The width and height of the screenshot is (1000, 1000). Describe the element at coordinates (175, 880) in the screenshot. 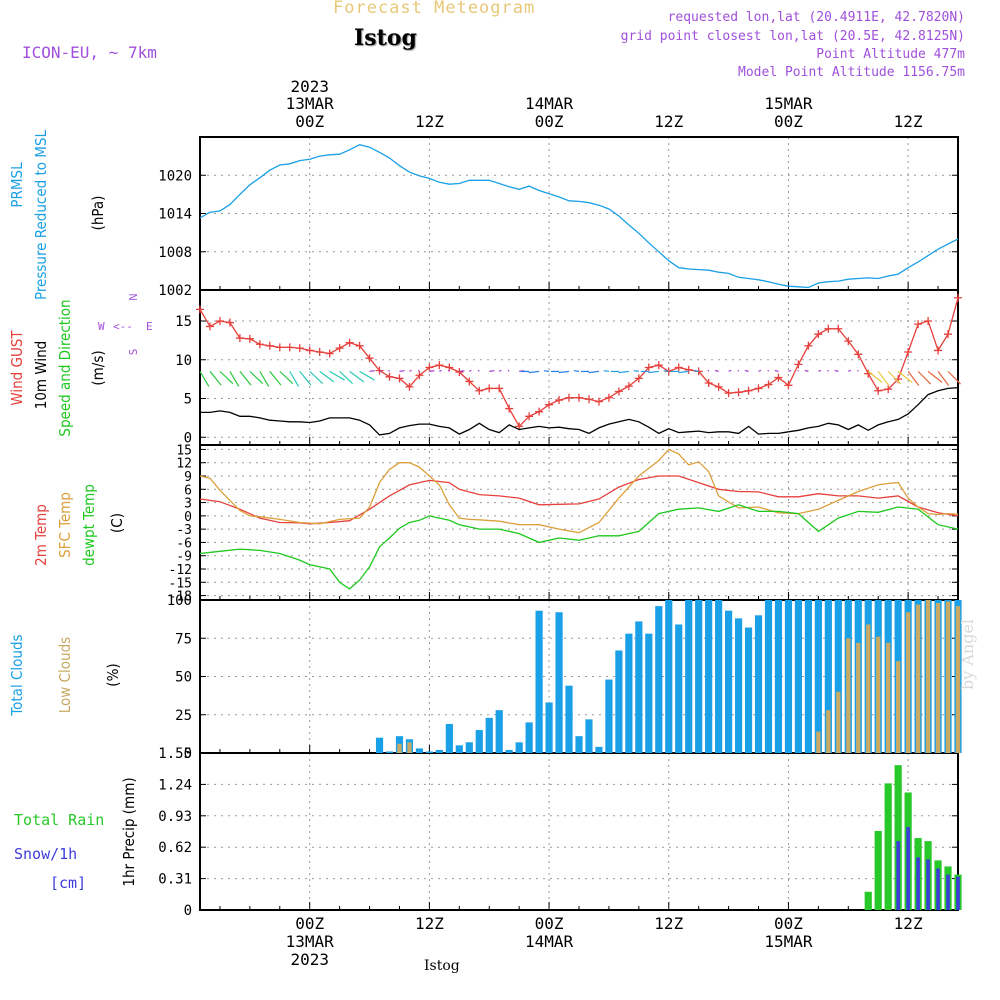

I see `ytick-label: 0.31` at that location.